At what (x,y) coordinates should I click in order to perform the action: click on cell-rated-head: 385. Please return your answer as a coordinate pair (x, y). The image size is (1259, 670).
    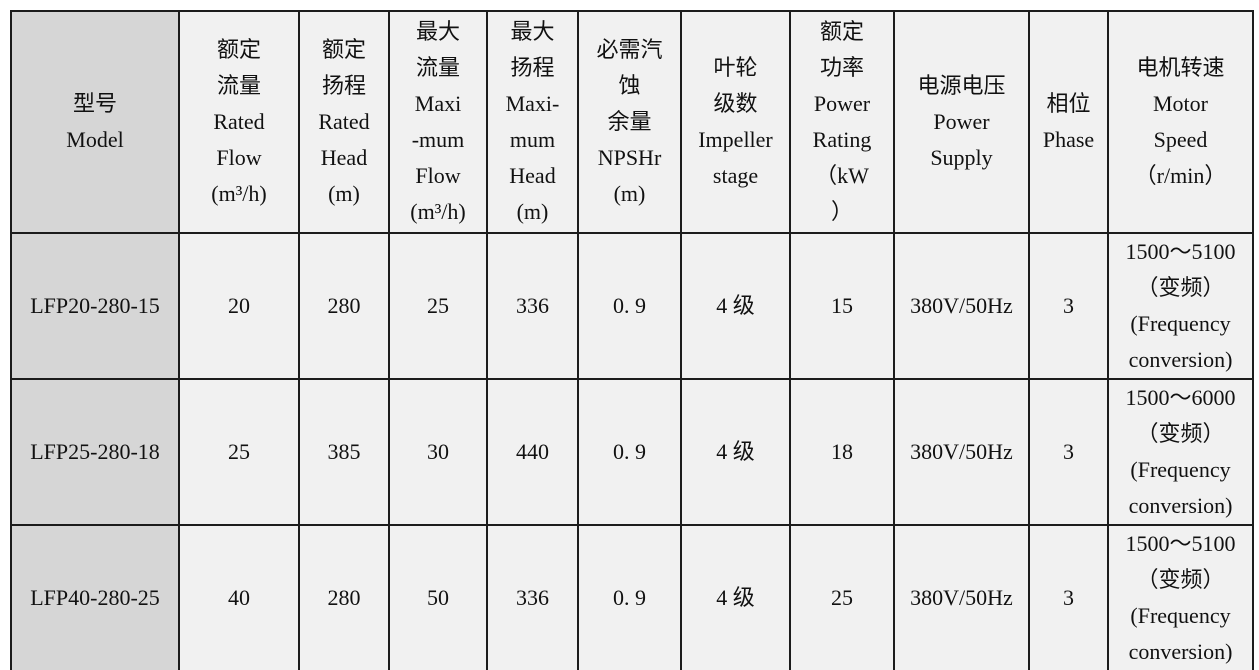
    Looking at the image, I should click on (344, 452).